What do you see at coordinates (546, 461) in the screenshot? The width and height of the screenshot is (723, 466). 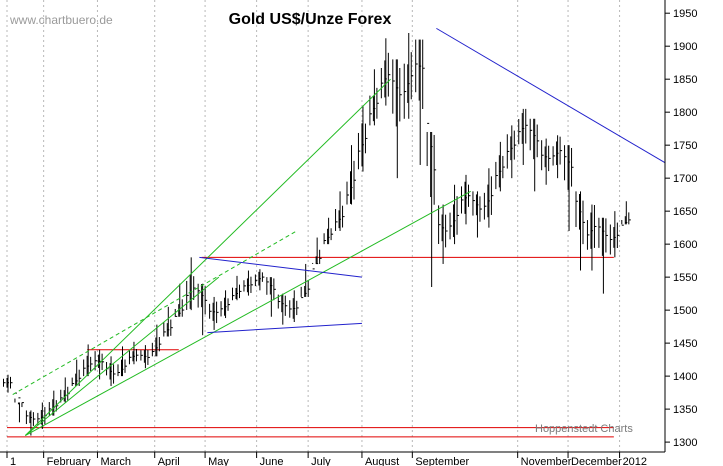 I see `x-tick-label: November` at bounding box center [546, 461].